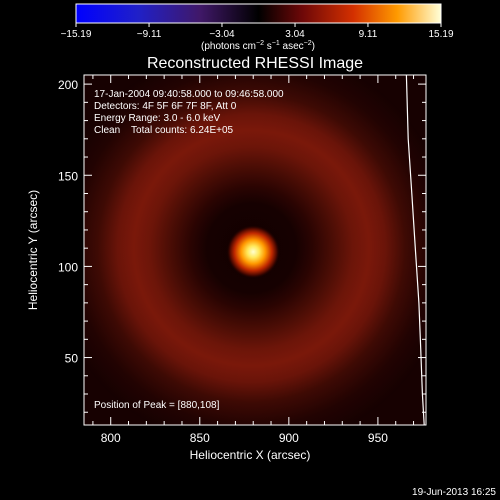  Describe the element at coordinates (111, 438) in the screenshot. I see `x-tick-label: 800` at that location.